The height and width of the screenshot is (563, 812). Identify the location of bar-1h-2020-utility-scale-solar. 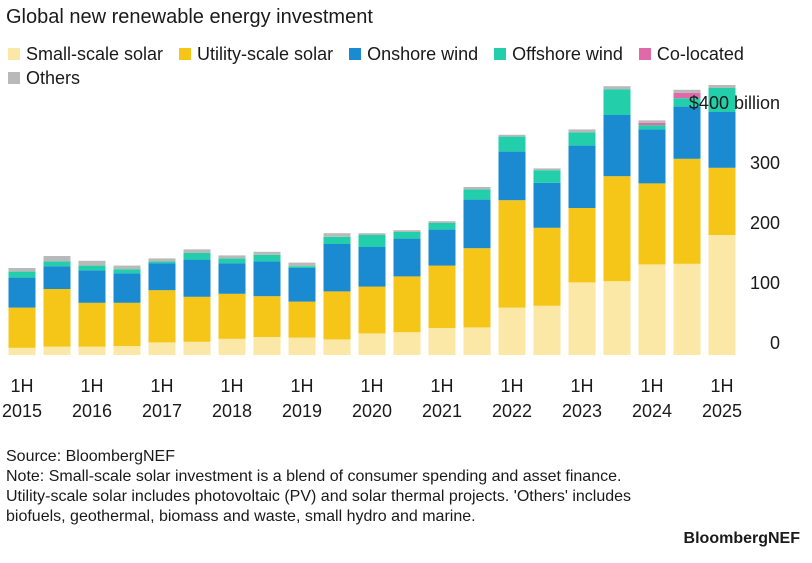
(372, 310).